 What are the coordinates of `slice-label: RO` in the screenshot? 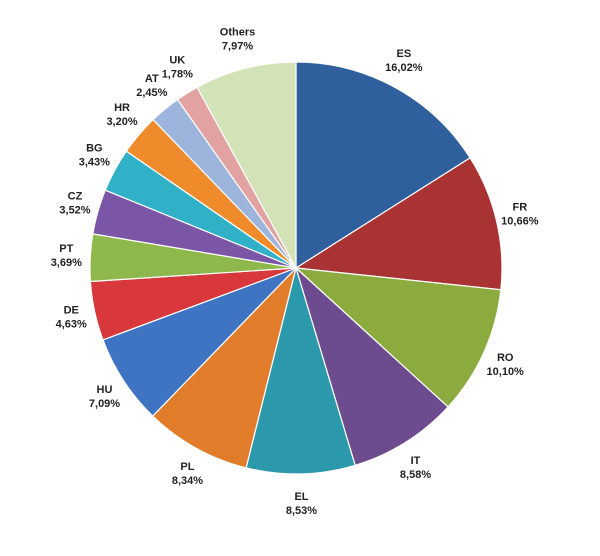 It's located at (505, 358).